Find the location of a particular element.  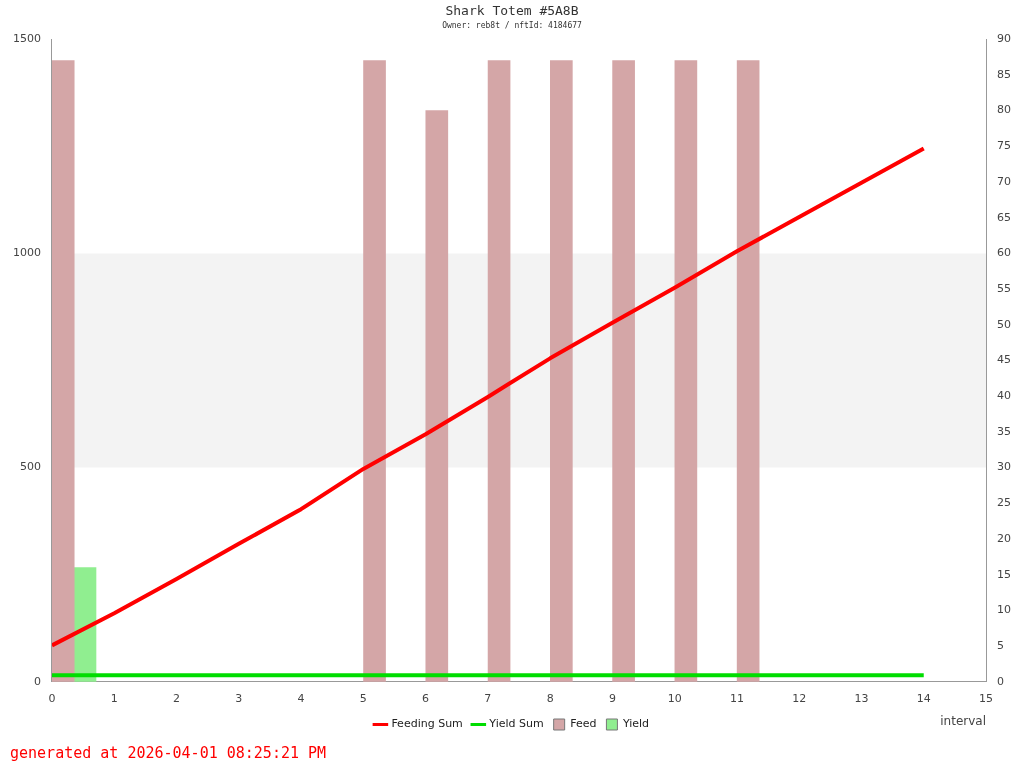

y2-tick-label: 70 is located at coordinates (1004, 181).